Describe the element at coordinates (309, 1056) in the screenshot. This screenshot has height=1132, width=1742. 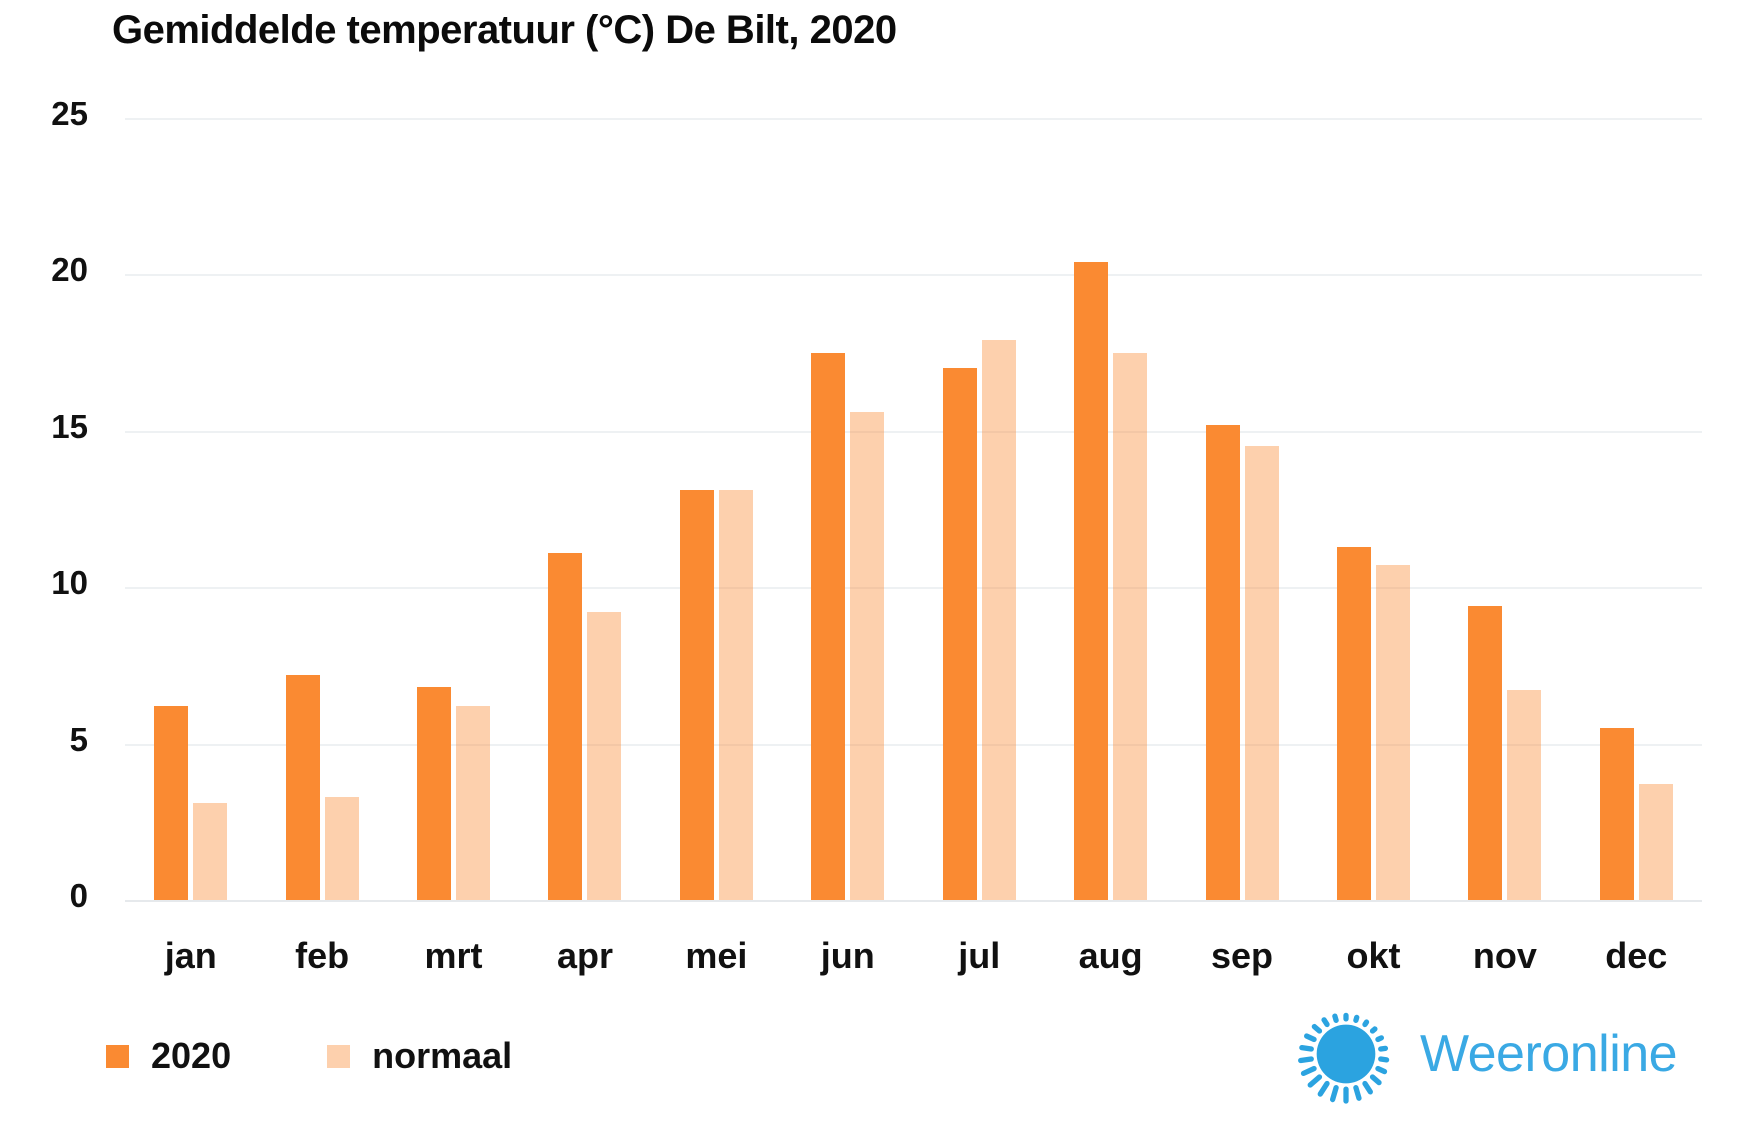
I see `legend: 2020 normaal` at that location.